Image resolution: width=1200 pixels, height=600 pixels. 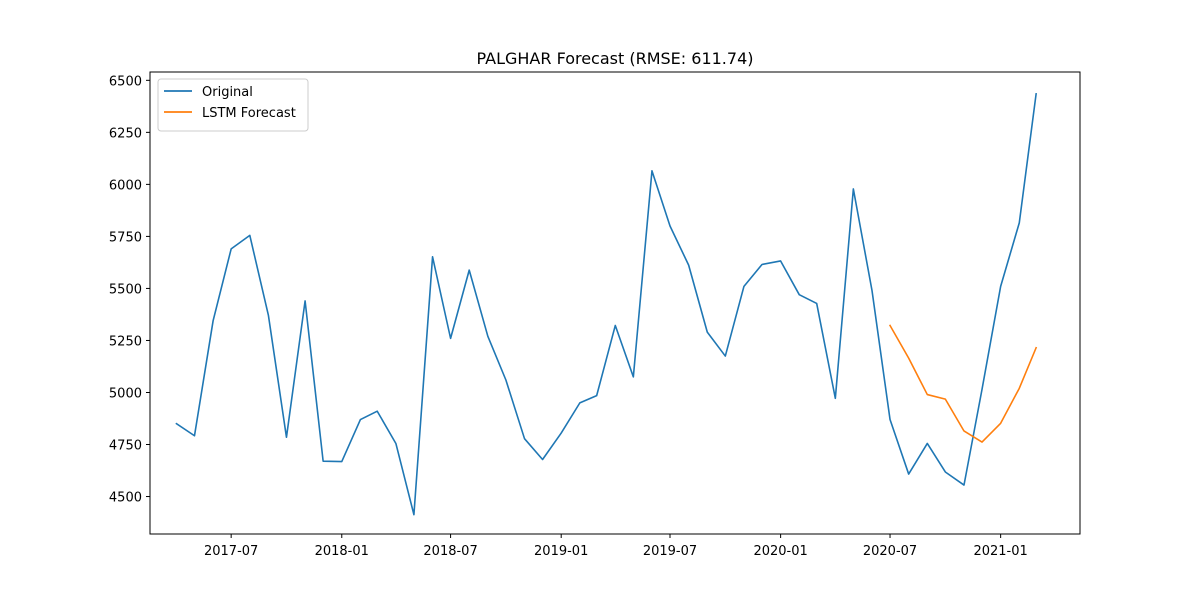 What do you see at coordinates (615, 58) in the screenshot?
I see `chart-title: PALGHAR Forecast (RMSE: 611.74)` at bounding box center [615, 58].